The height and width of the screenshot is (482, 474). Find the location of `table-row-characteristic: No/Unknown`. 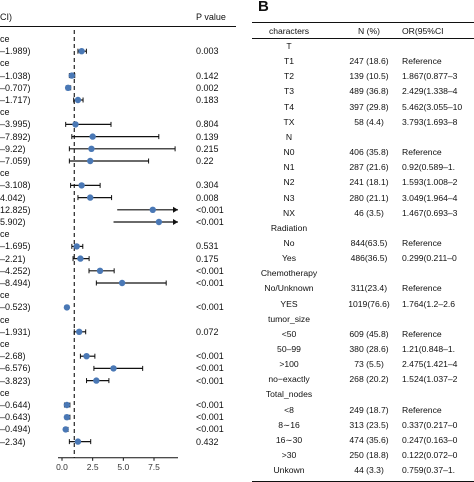

table-row-characteristic: No/Unknown is located at coordinates (289, 288).